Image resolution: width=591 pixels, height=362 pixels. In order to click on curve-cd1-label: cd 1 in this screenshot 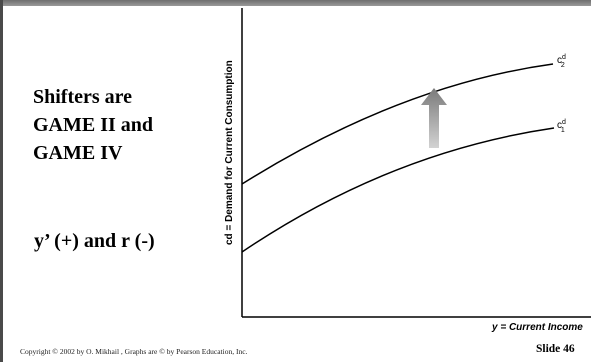, I will do `click(561, 126)`.